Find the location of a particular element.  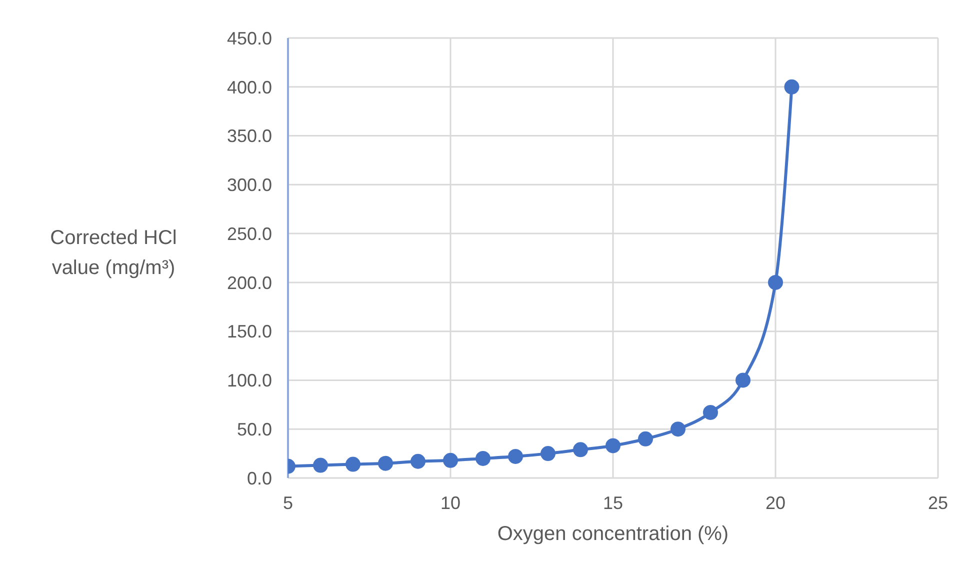

y-tick-label: 300.0 is located at coordinates (249, 185).